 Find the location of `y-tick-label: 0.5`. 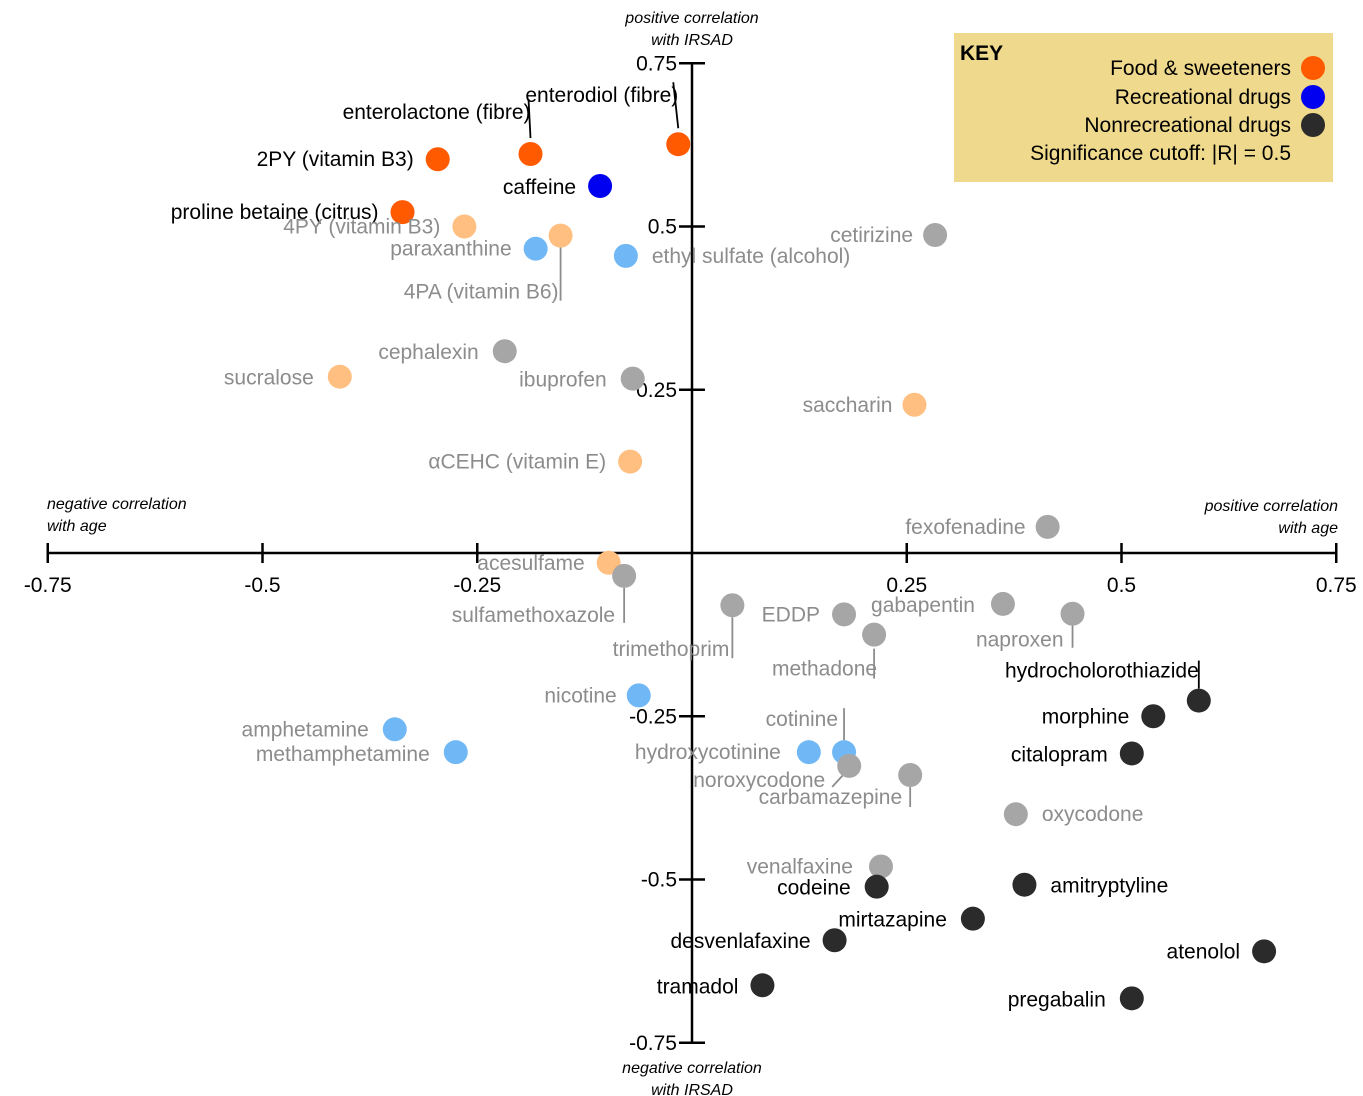

y-tick-label: 0.5 is located at coordinates (662, 227).